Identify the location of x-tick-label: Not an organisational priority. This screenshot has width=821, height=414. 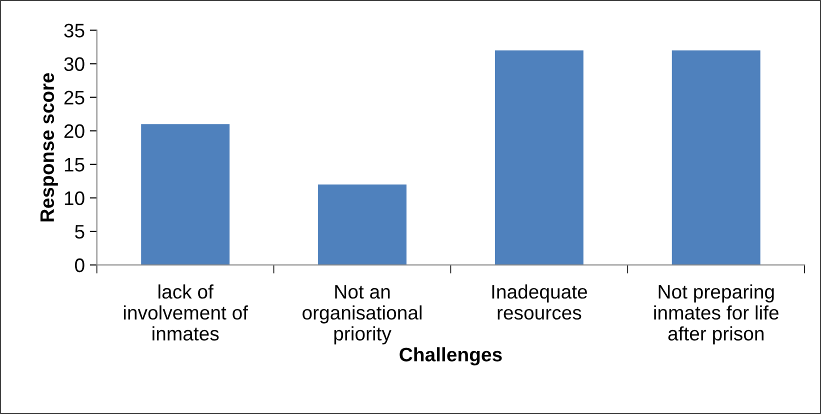
(362, 314).